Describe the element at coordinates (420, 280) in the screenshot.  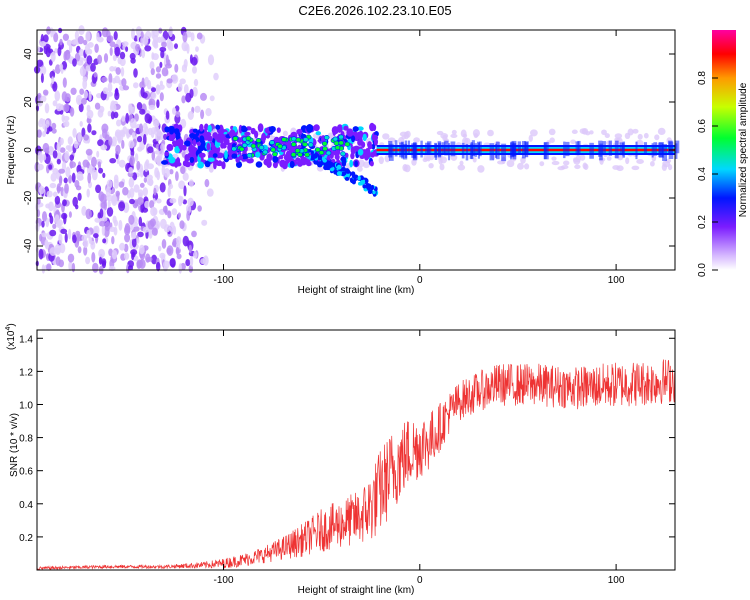
I see `x-tick-label: 0` at that location.